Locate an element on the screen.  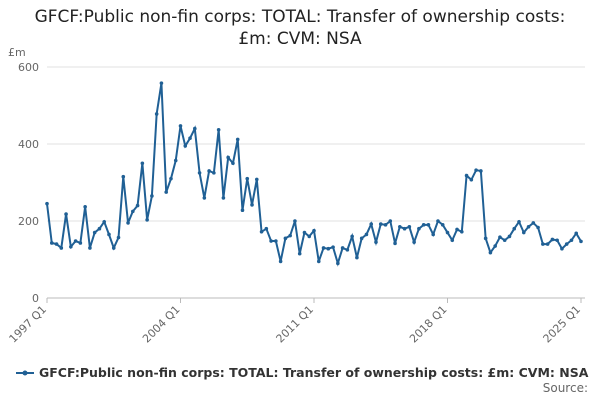
x-tick-label: 2011 Q1 is located at coordinates (295, 324).